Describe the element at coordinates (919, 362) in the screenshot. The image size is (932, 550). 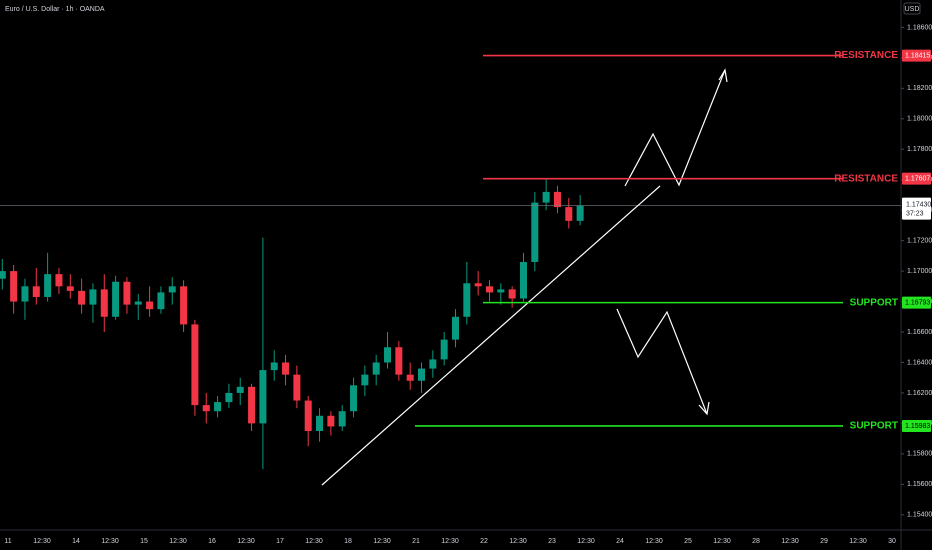
I see `y-tick-label: 1.16400` at that location.